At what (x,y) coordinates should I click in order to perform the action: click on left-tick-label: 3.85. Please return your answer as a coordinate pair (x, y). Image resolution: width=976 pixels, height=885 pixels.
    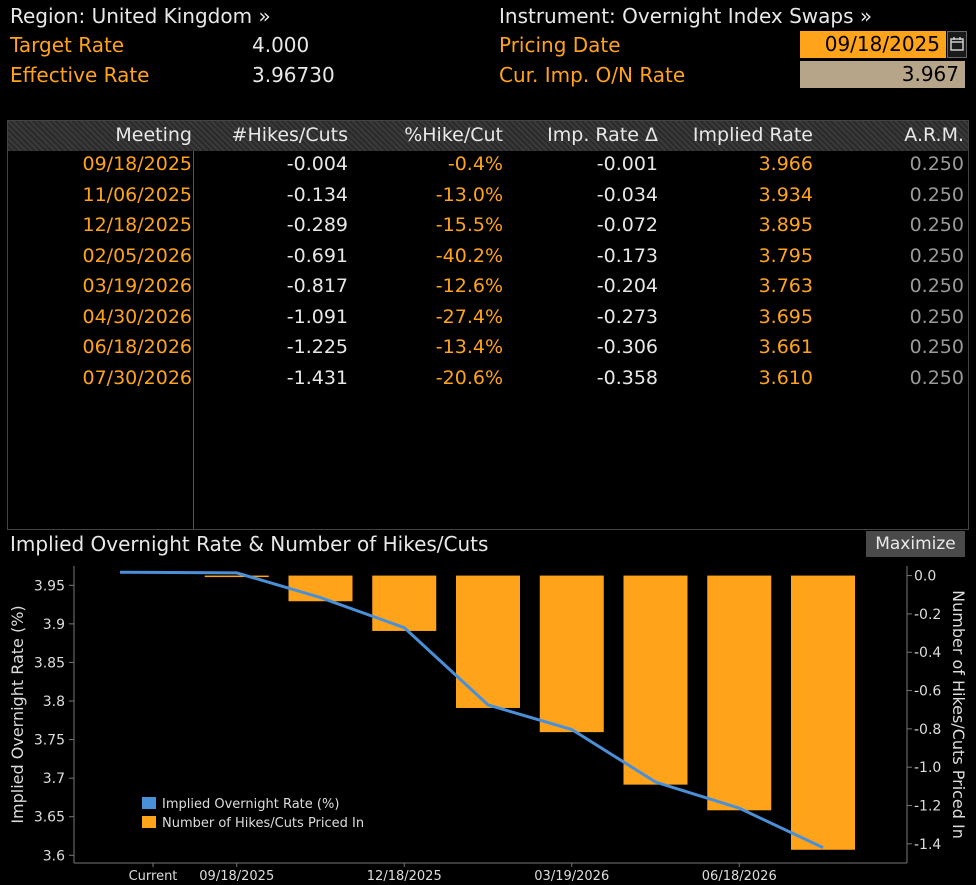
    Looking at the image, I should click on (49, 663).